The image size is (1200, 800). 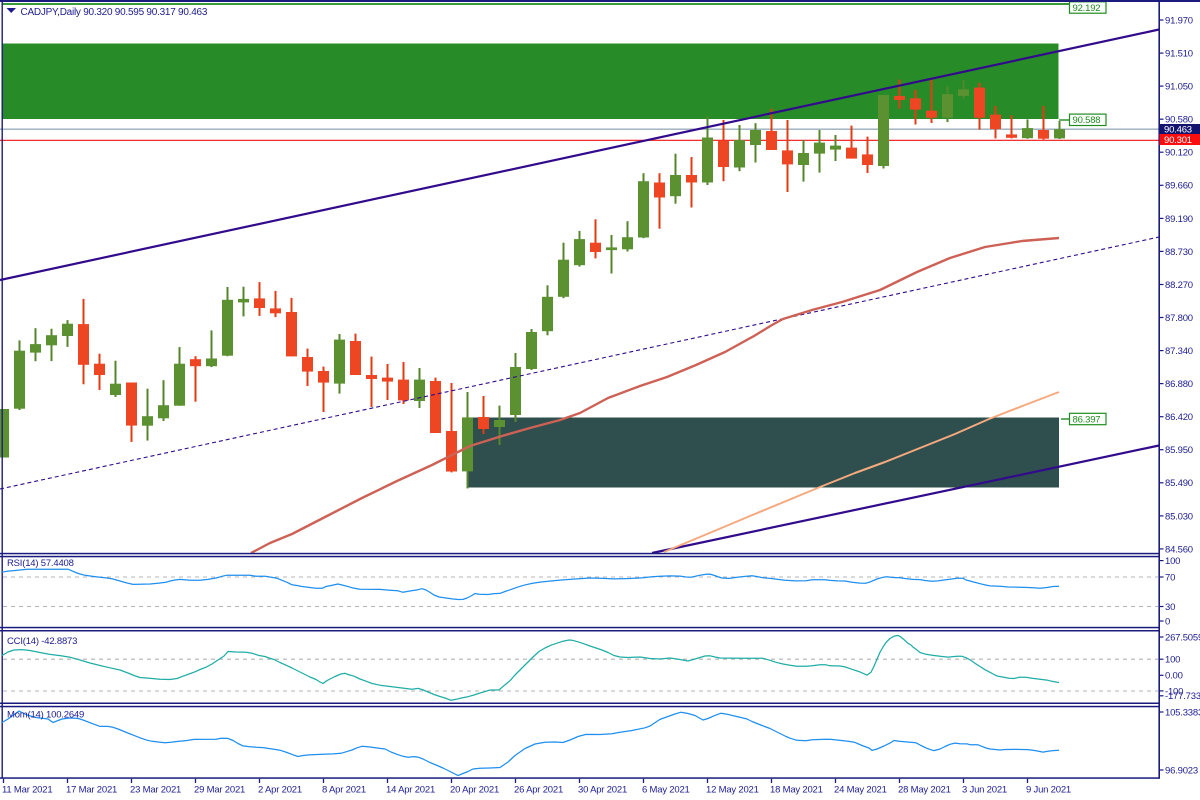 What do you see at coordinates (1170, 607) in the screenshot?
I see `svg-text: 30` at bounding box center [1170, 607].